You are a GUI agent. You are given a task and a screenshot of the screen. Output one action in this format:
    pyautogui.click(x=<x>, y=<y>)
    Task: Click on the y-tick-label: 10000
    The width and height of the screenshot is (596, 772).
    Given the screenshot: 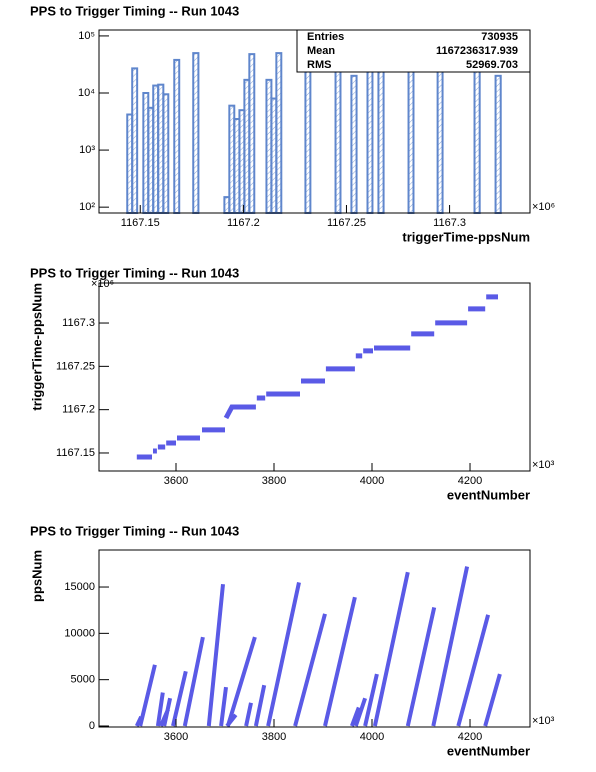 What is the action you would take?
    pyautogui.click(x=79, y=633)
    